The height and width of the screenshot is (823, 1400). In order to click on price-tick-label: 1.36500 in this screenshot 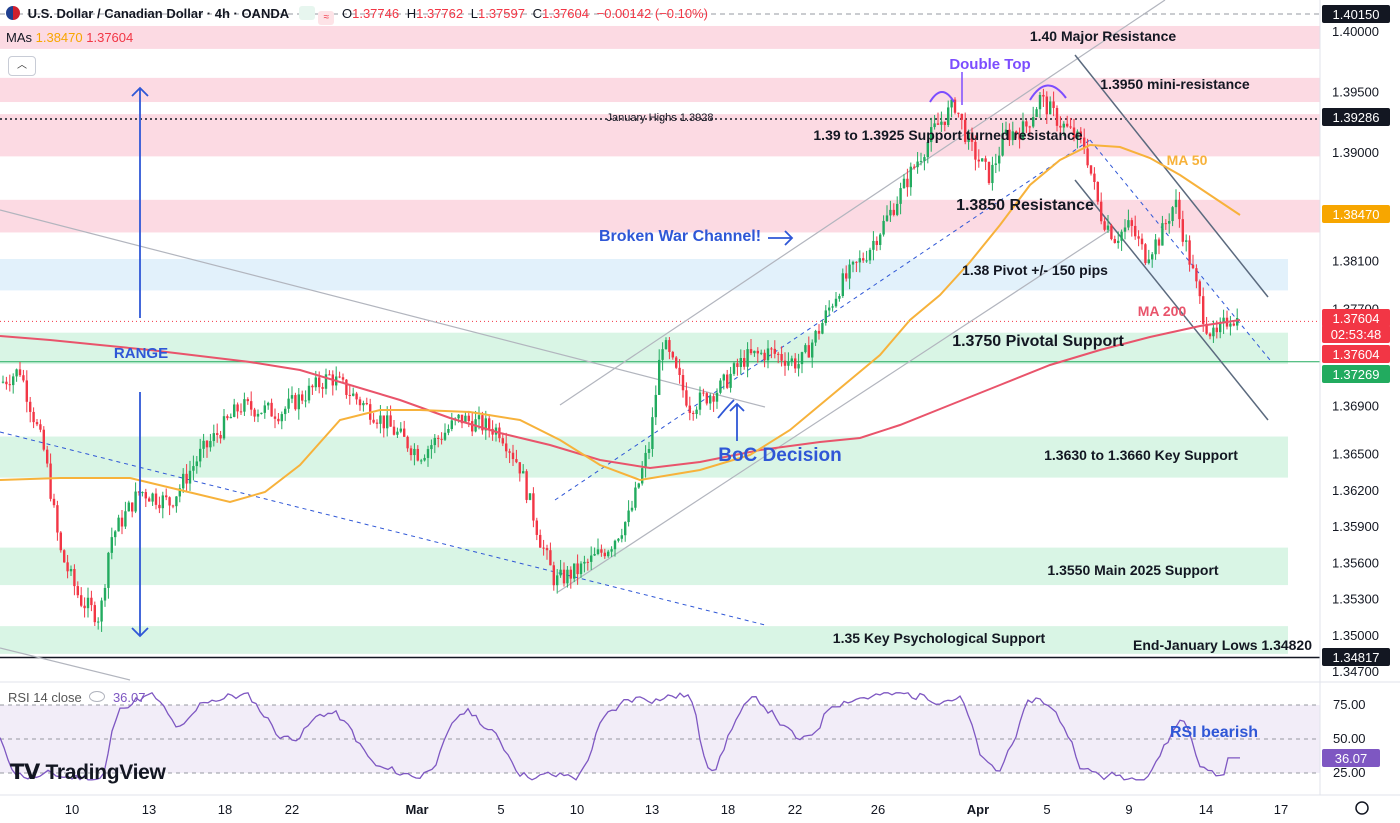, I will do `click(1355, 454)`.